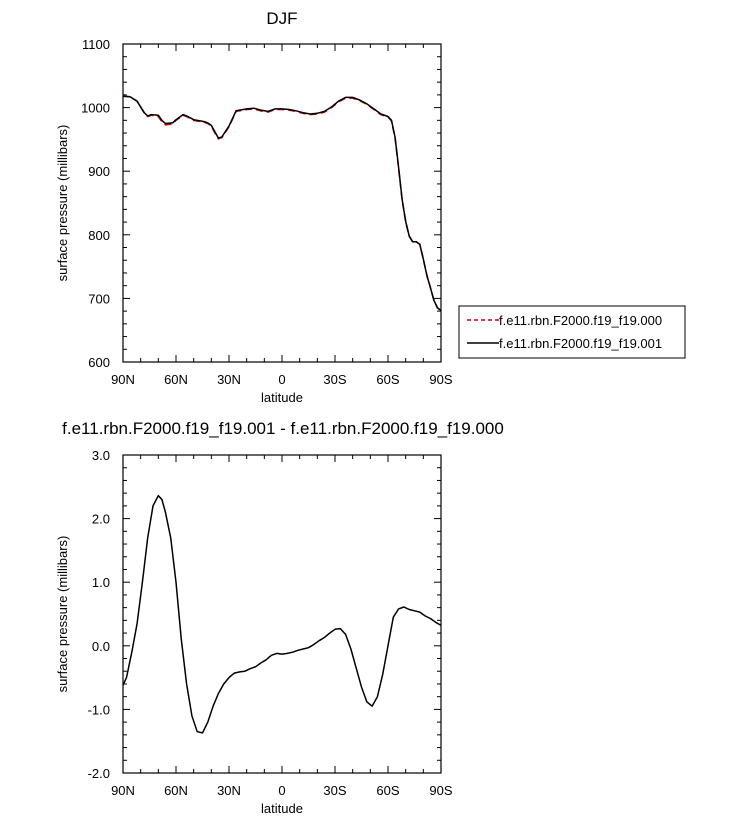  Describe the element at coordinates (281, 18) in the screenshot. I see `chart-title: DJF` at that location.